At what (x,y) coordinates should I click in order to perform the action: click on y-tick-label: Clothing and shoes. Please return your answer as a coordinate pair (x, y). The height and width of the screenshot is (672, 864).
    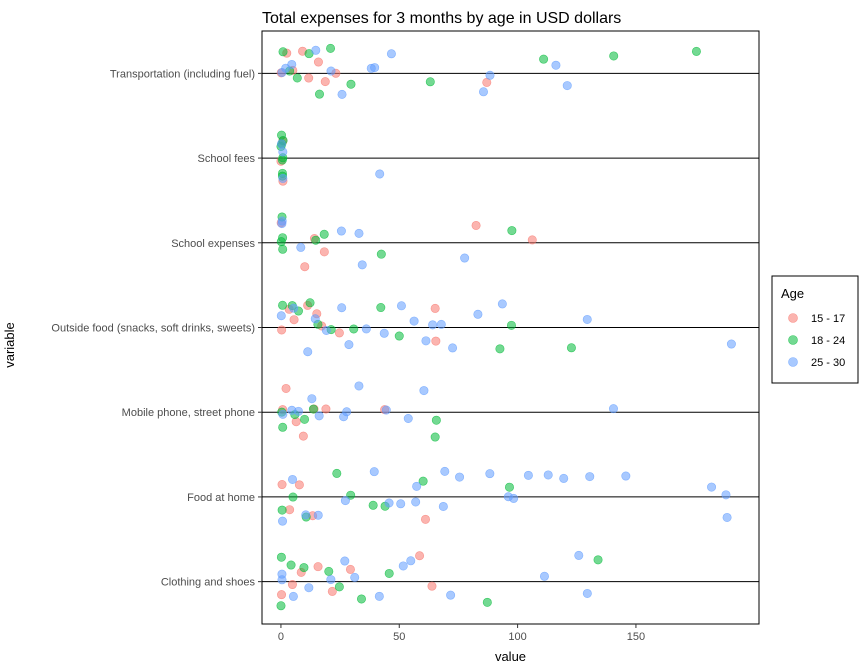
    Looking at the image, I should click on (208, 583).